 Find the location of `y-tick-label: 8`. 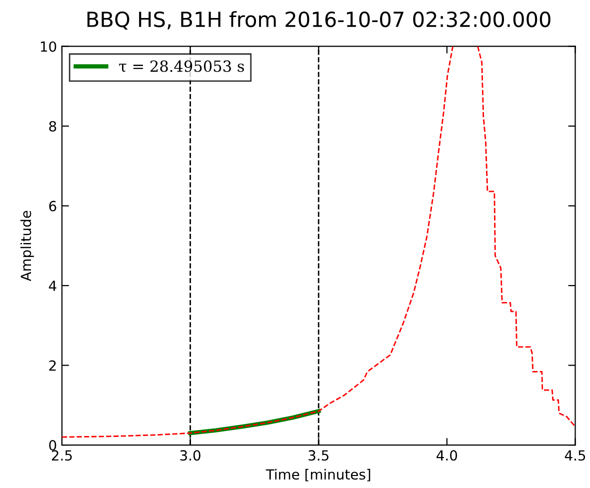

y-tick-label: 8 is located at coordinates (52, 126).